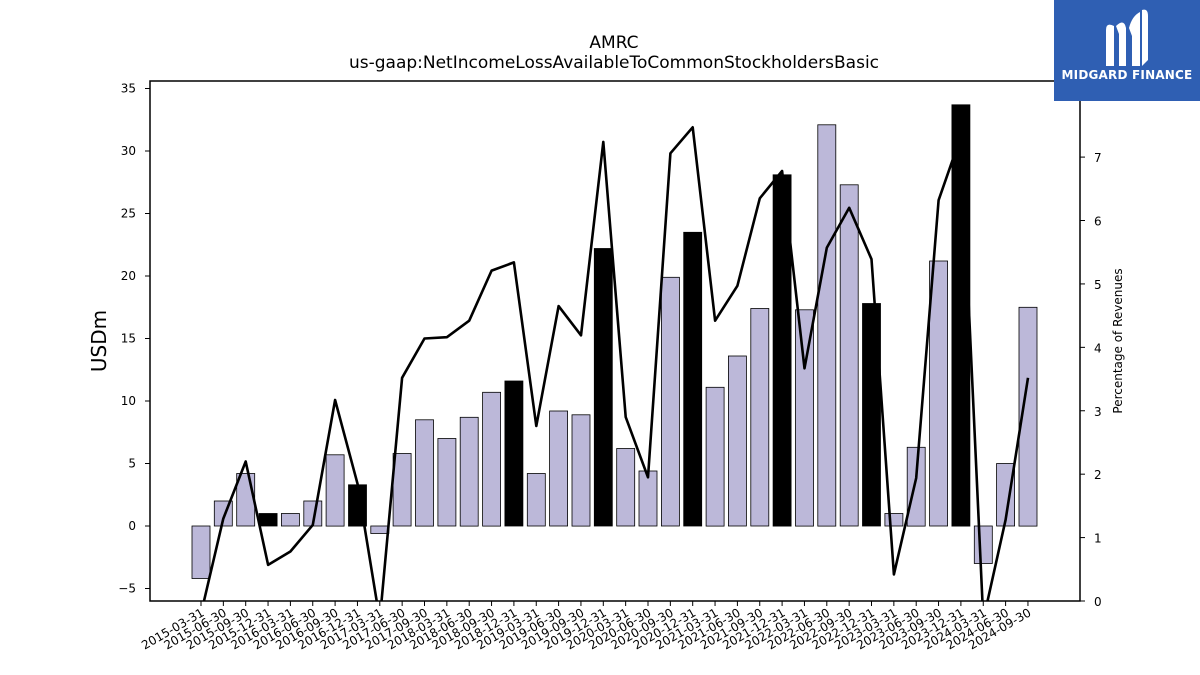 Image resolution: width=1200 pixels, height=675 pixels. What do you see at coordinates (1098, 348) in the screenshot?
I see `y2-tick-label: 4` at bounding box center [1098, 348].